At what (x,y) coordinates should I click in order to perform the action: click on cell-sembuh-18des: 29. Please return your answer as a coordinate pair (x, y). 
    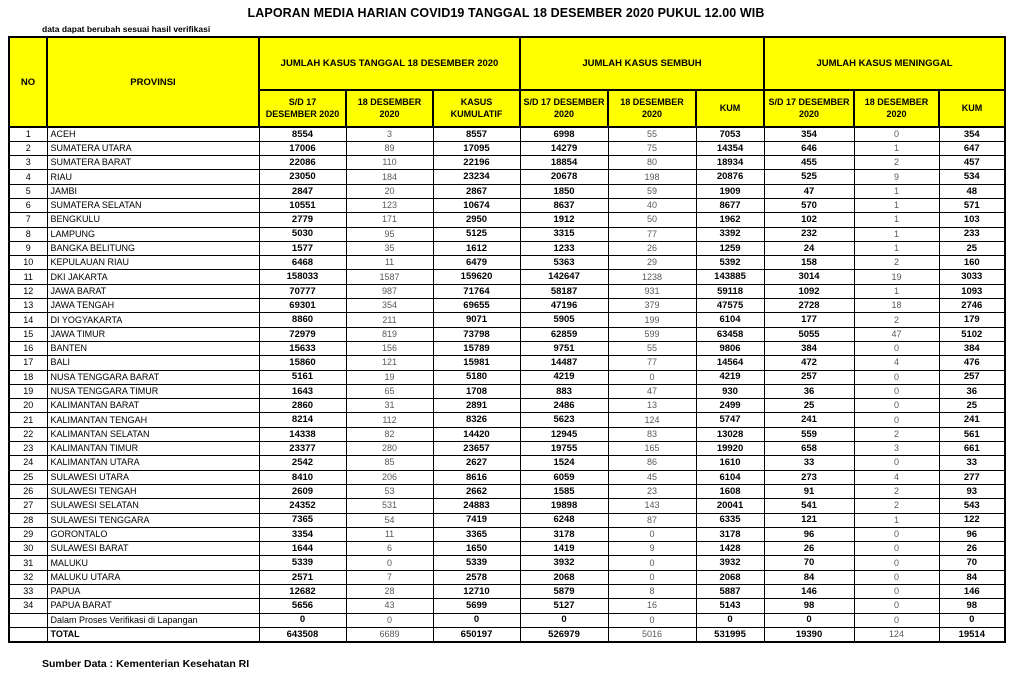
    Looking at the image, I should click on (652, 263).